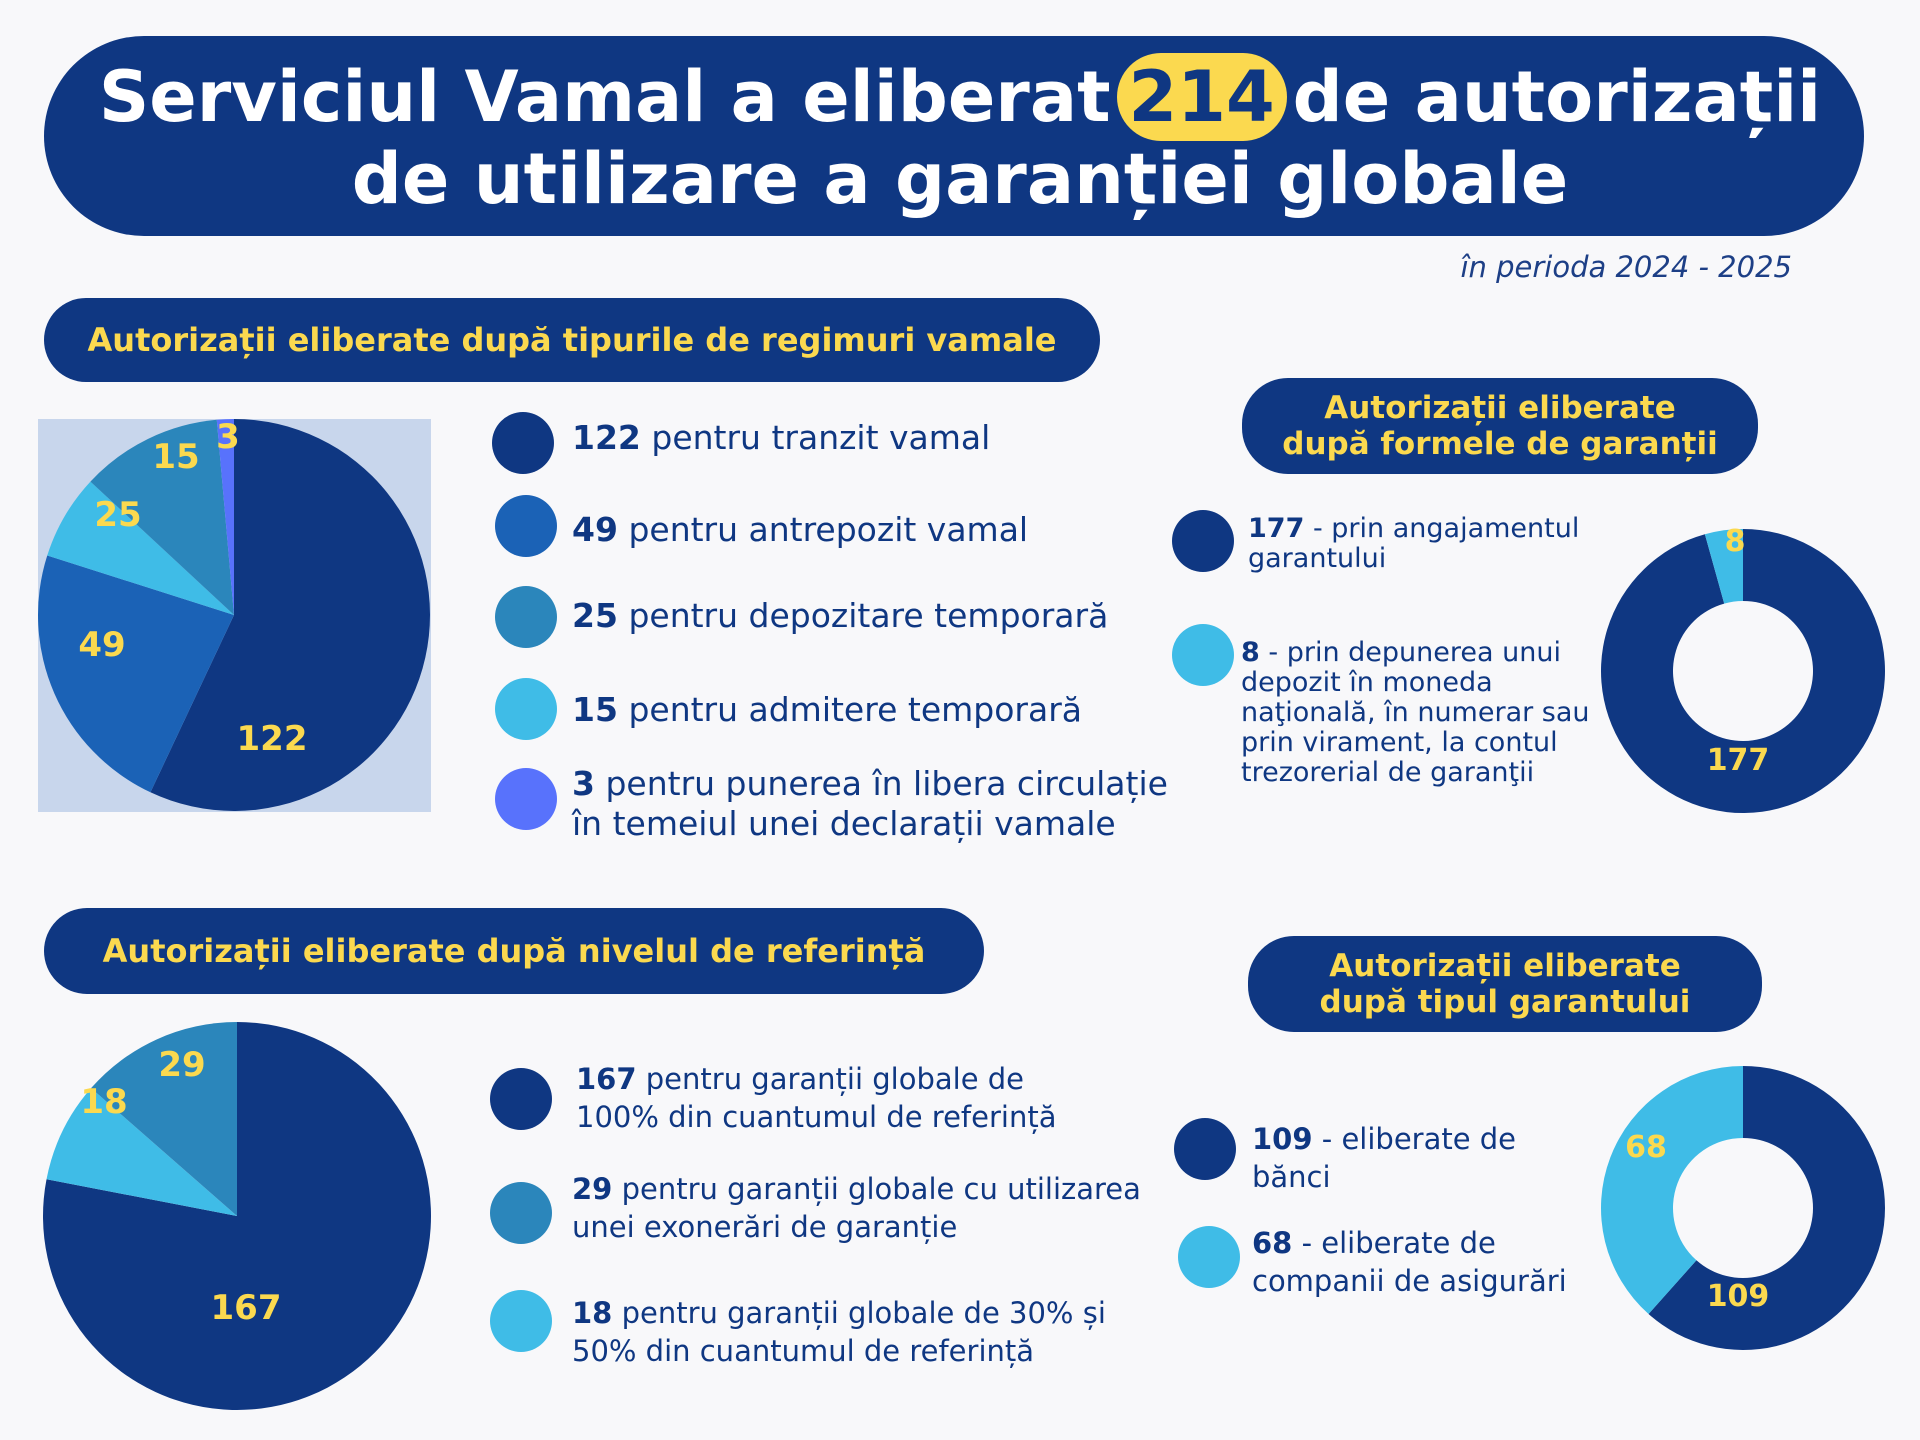 The image size is (1920, 1440). Describe the element at coordinates (1738, 760) in the screenshot. I see `data-label-177: 177` at that location.